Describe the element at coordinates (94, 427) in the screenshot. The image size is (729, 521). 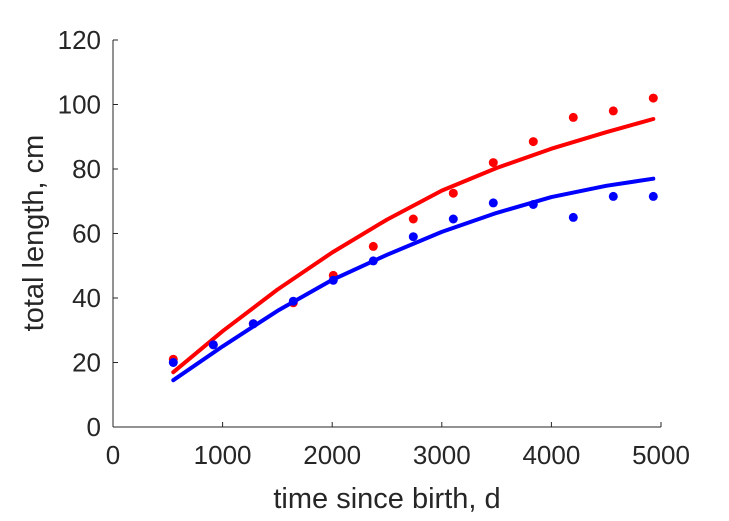
I see `y-tick-label: 0` at that location.